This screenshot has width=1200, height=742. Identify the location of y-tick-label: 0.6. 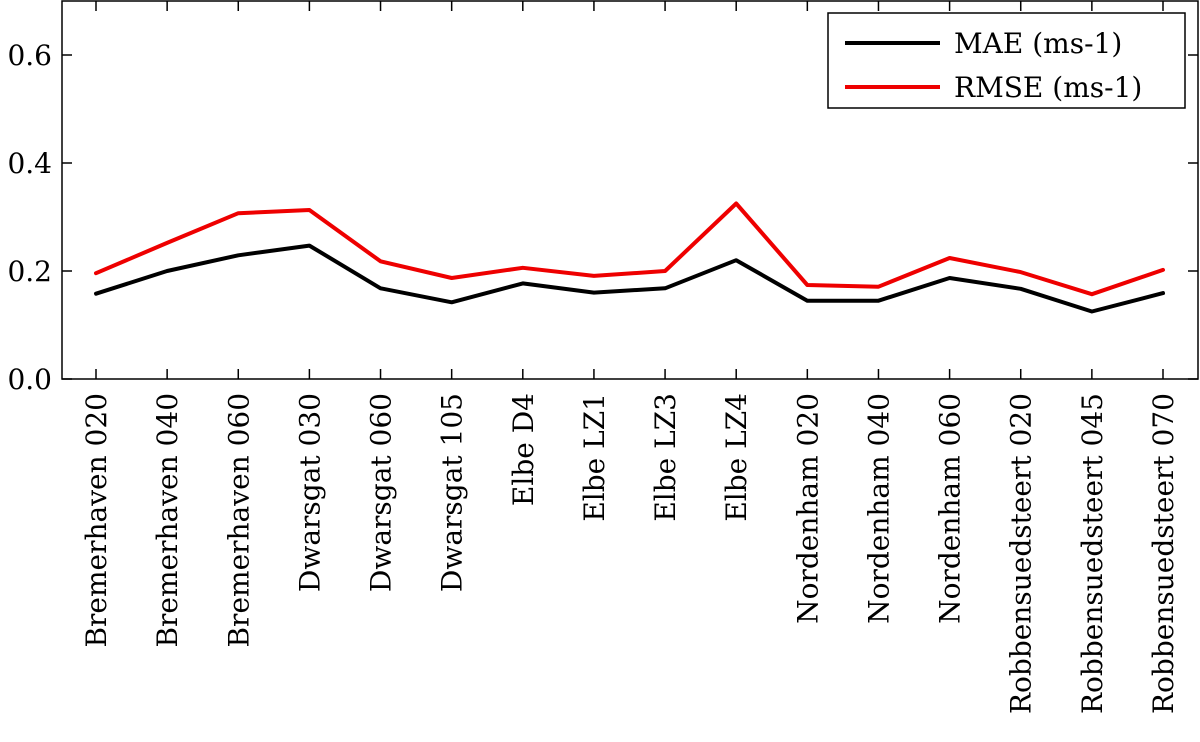
(29, 55).